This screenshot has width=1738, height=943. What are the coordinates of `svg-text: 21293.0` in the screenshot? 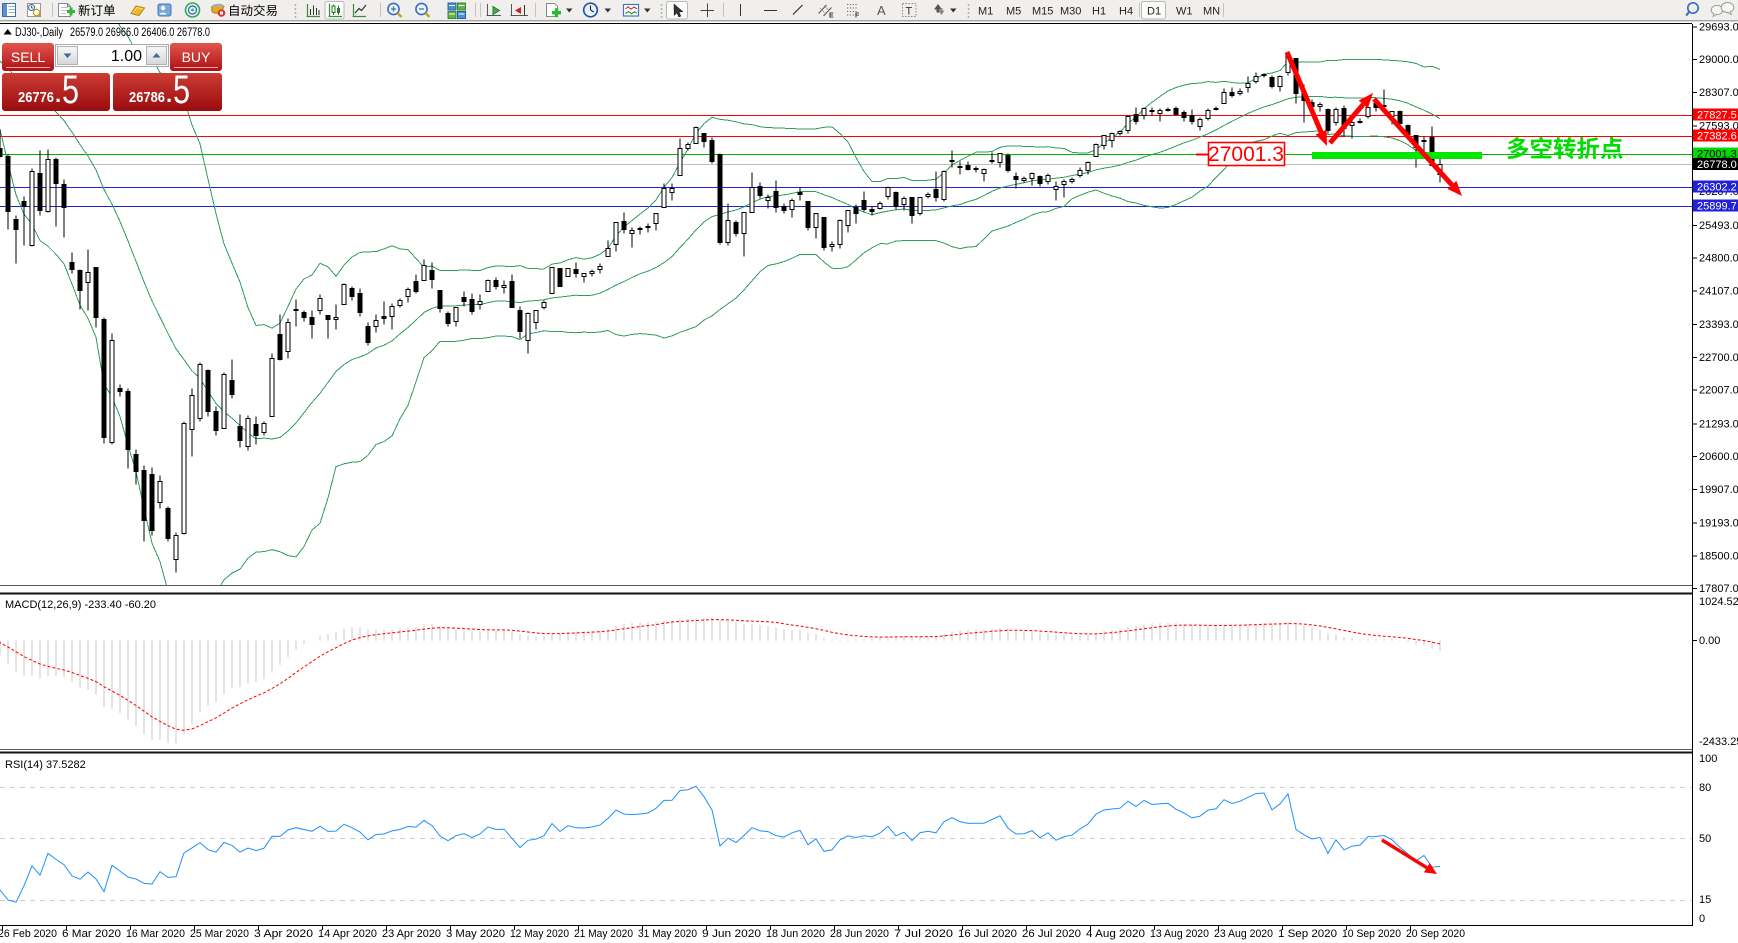 It's located at (1718, 424).